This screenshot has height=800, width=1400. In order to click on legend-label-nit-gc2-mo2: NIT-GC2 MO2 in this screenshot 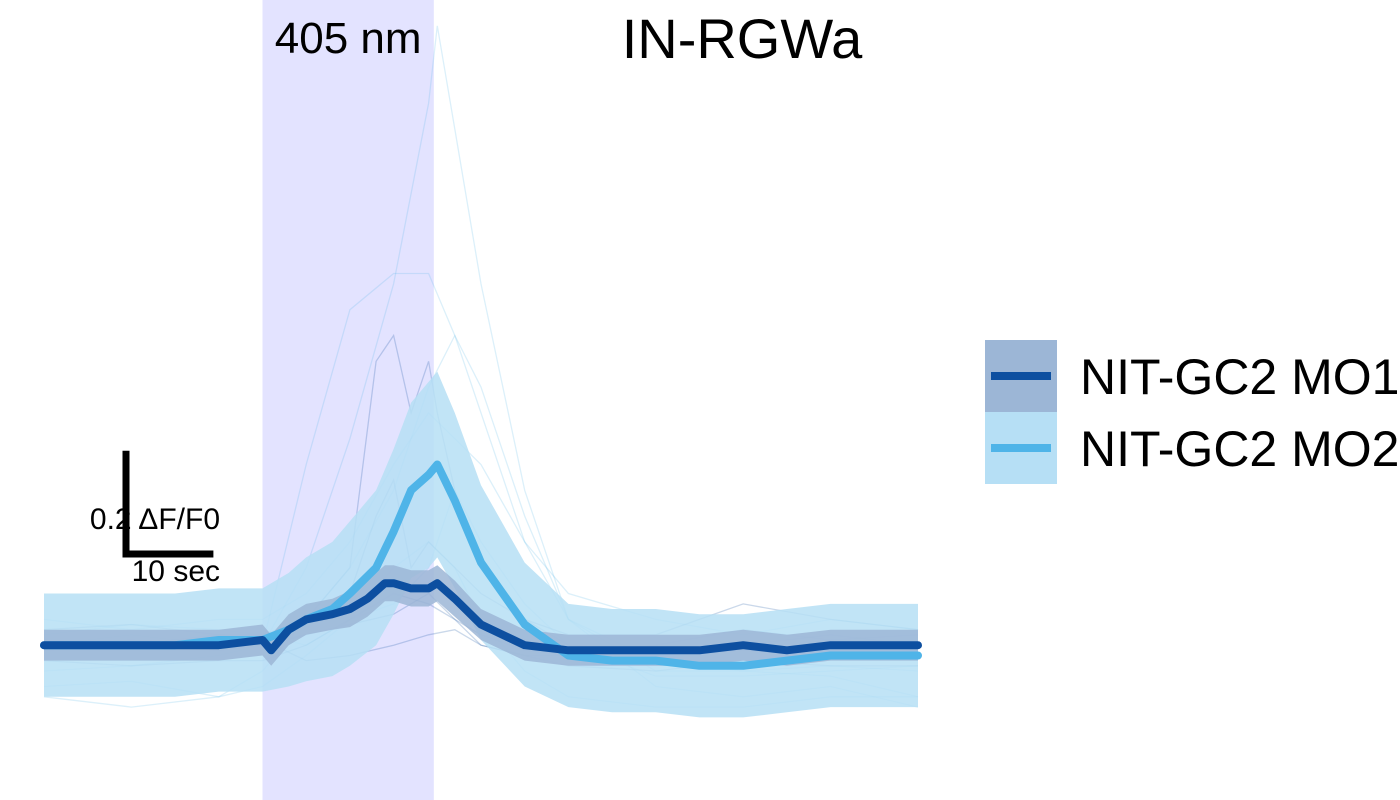, I will do `click(1239, 449)`.